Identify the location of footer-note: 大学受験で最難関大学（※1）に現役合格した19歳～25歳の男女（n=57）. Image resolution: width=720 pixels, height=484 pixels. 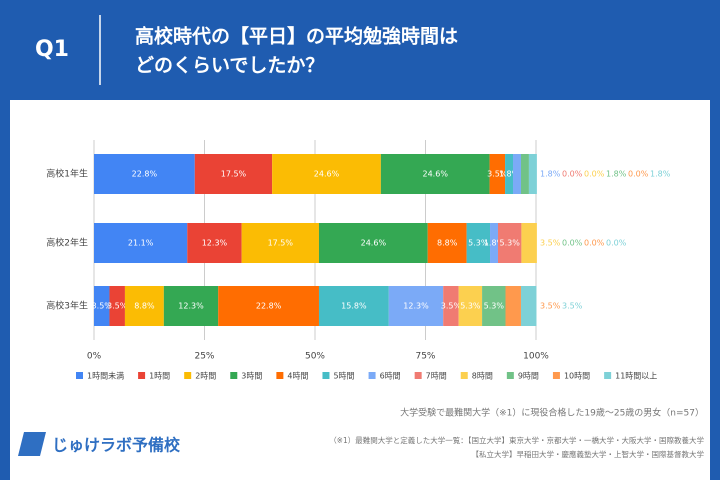
(552, 413).